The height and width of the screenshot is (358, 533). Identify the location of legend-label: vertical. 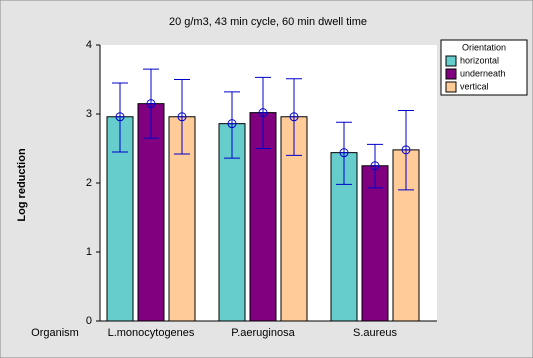
(474, 86).